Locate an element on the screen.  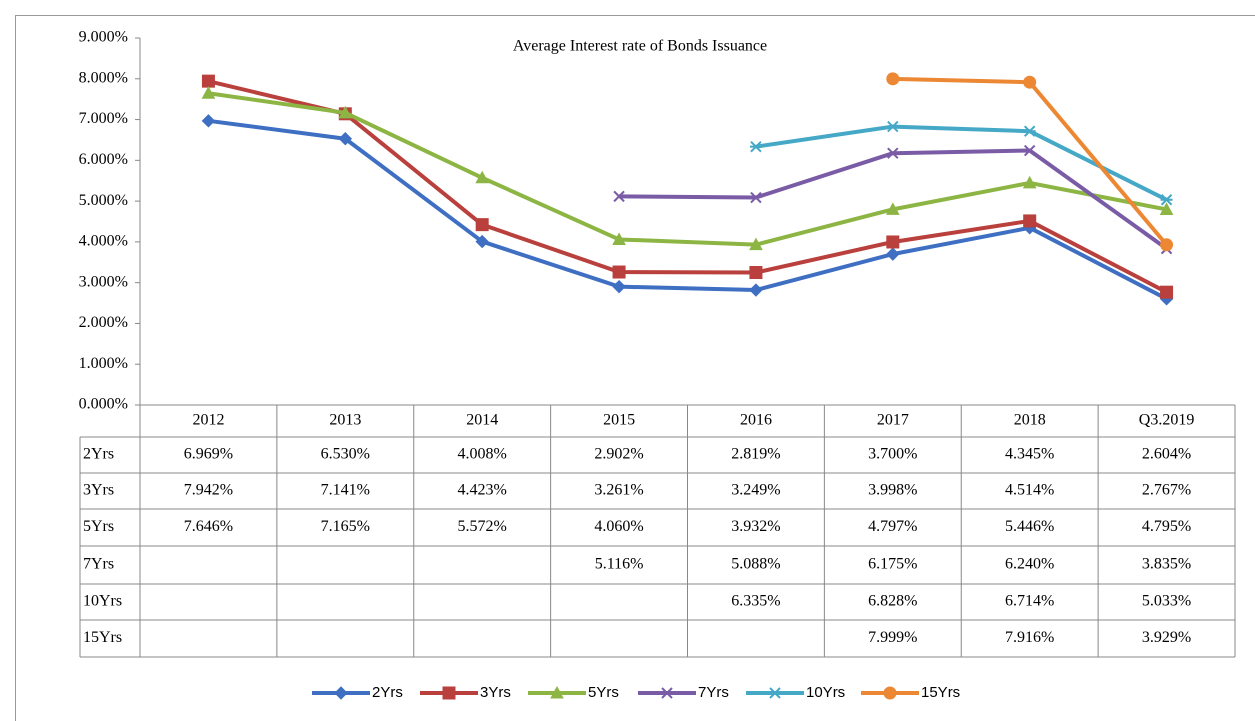
table-cell: 3.932% is located at coordinates (755, 526).